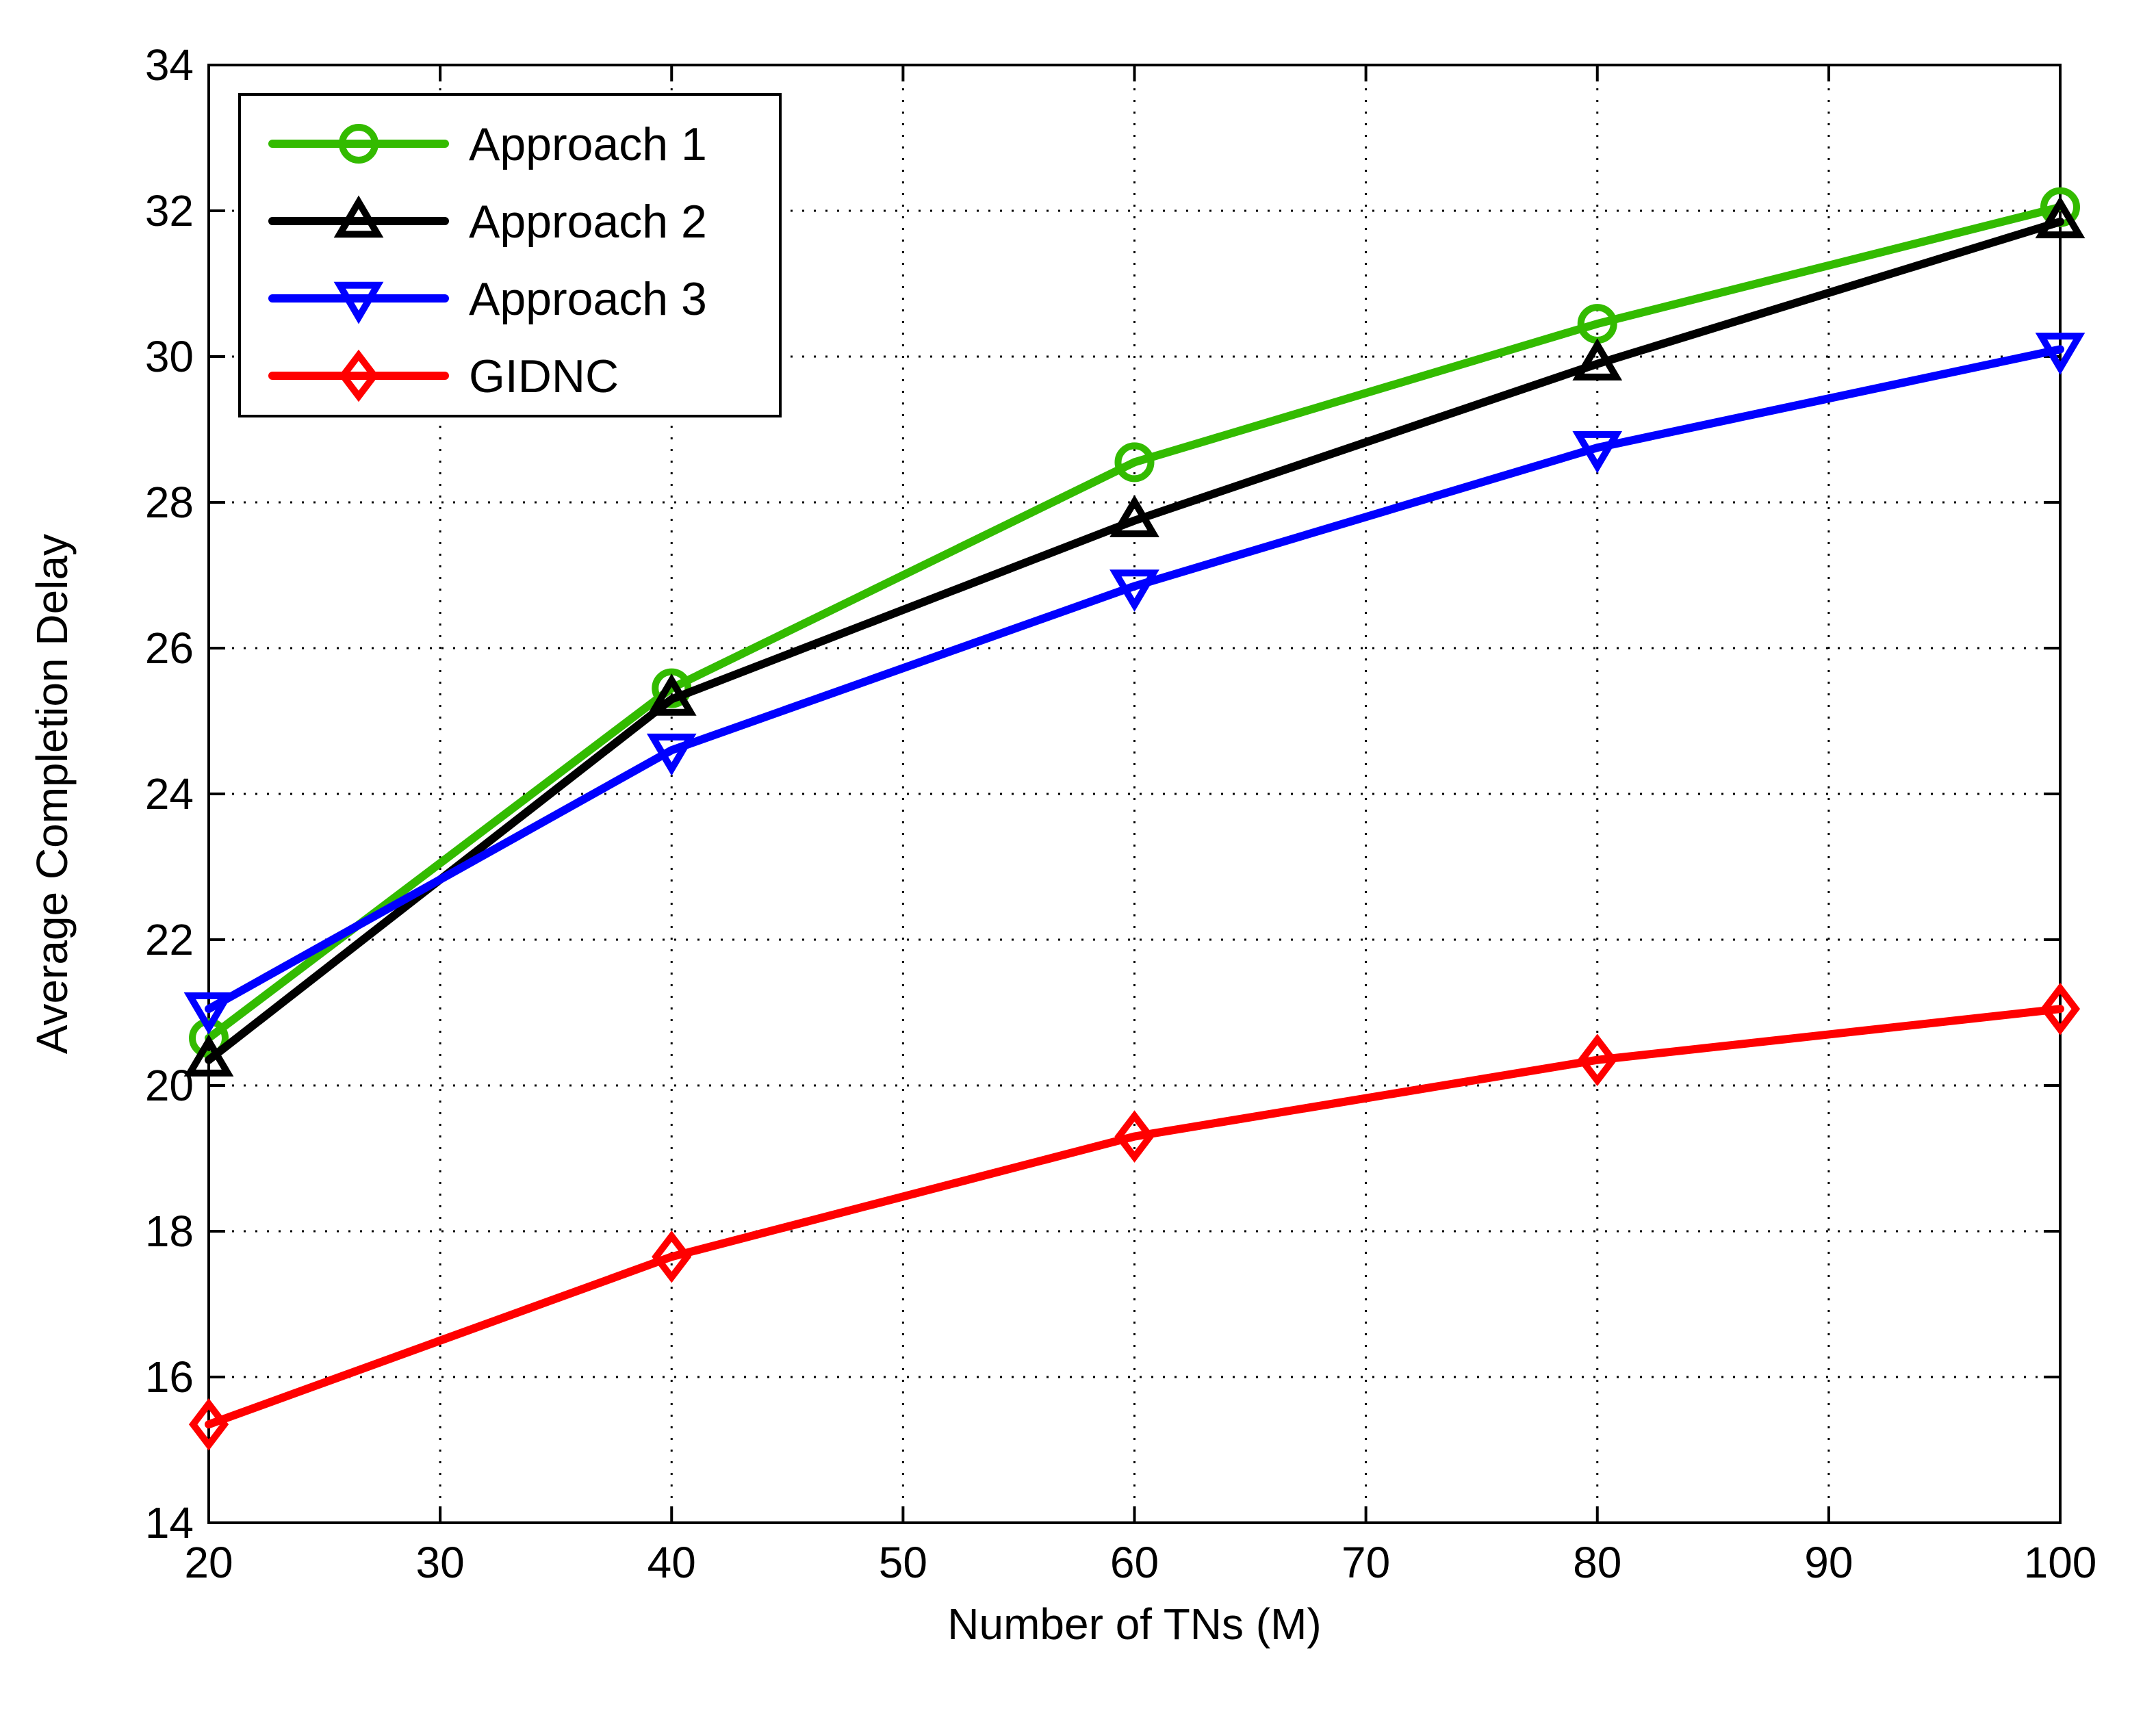 Image resolution: width=2156 pixels, height=1711 pixels. I want to click on legend-box, so click(510, 255).